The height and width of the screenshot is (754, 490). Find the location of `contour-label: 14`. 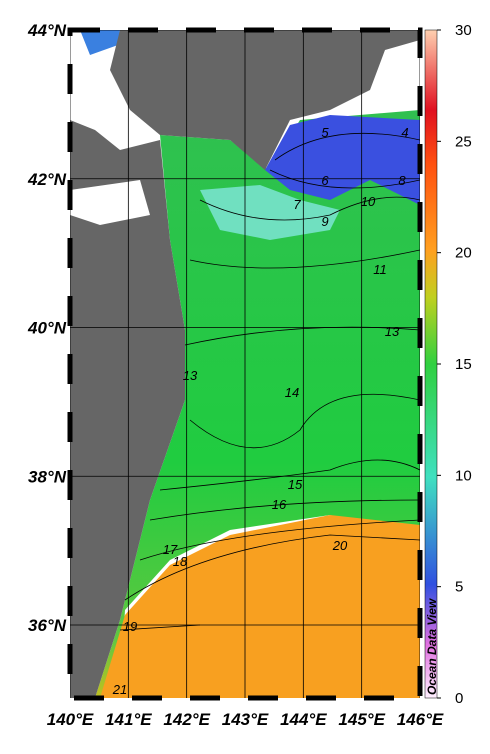

contour-label: 14 is located at coordinates (292, 392).